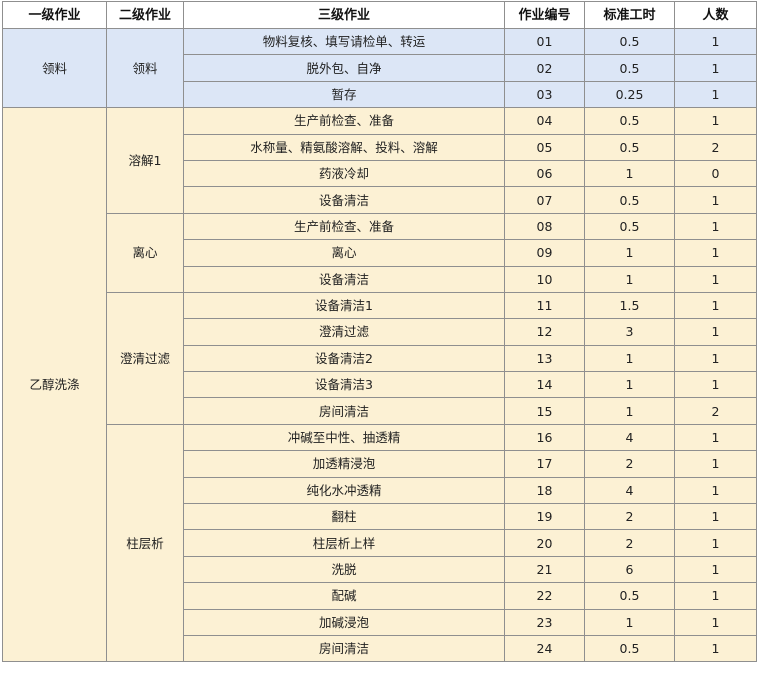 This screenshot has width=758, height=683. What do you see at coordinates (544, 464) in the screenshot?
I see `code-cell: 17` at bounding box center [544, 464].